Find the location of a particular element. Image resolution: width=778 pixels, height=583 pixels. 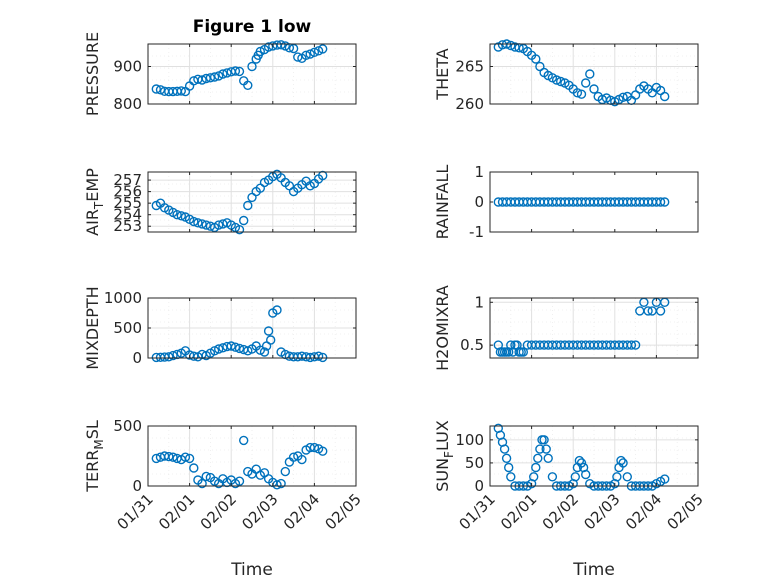

y-axis-label-main: AIR is located at coordinates (92, 222).